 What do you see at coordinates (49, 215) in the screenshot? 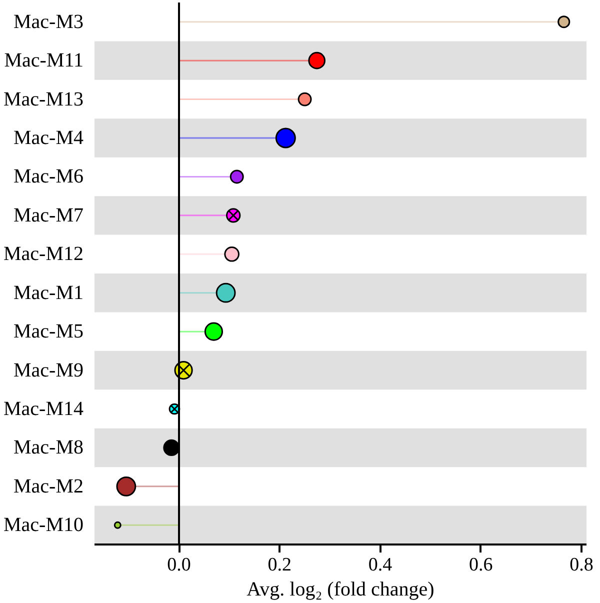
I see `y-tick-label: Mac-M7` at bounding box center [49, 215].